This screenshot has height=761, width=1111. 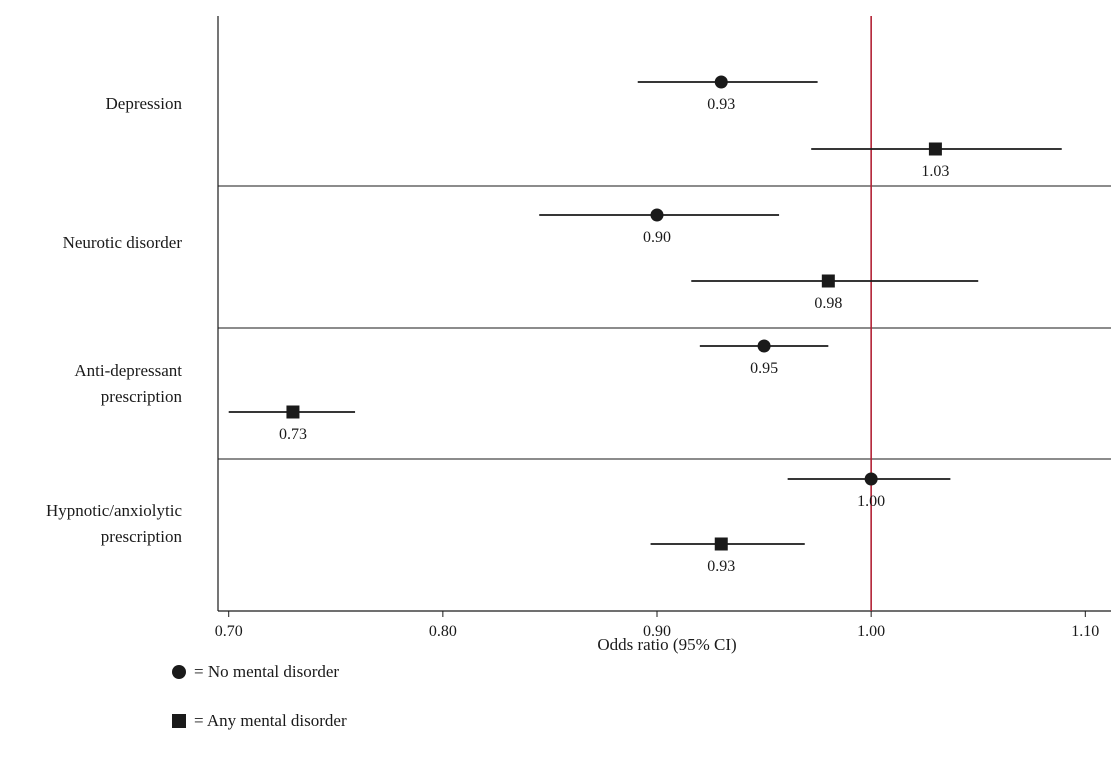 I want to click on estimate-any-disorder: 1.03, so click(x=936, y=161).